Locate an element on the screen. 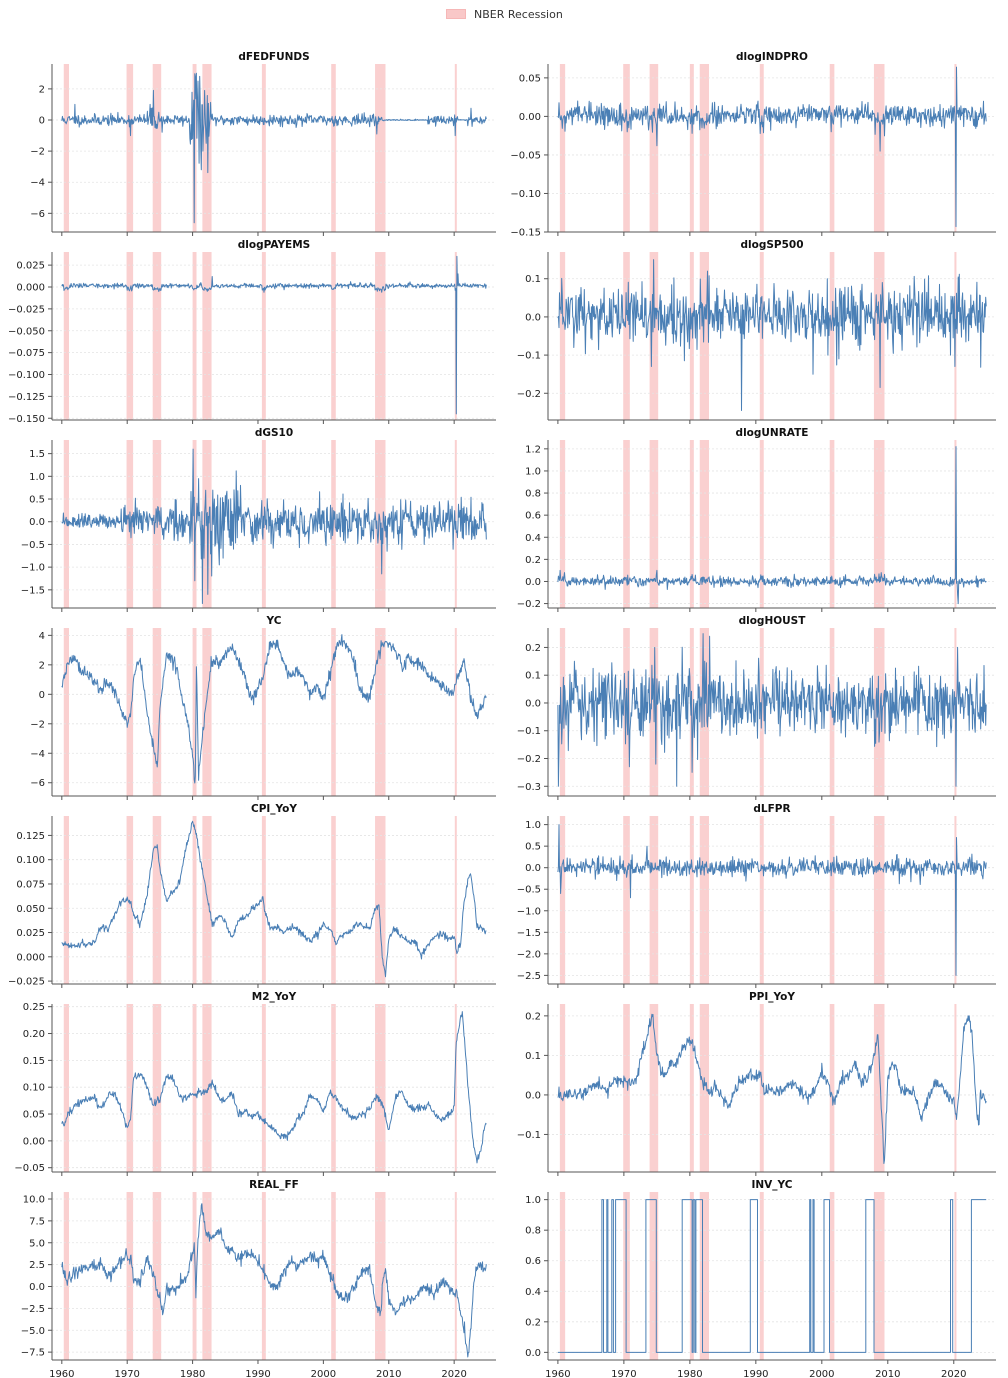 This screenshot has width=1008, height=1378. x-tick-label: 2010 is located at coordinates (388, 1373).